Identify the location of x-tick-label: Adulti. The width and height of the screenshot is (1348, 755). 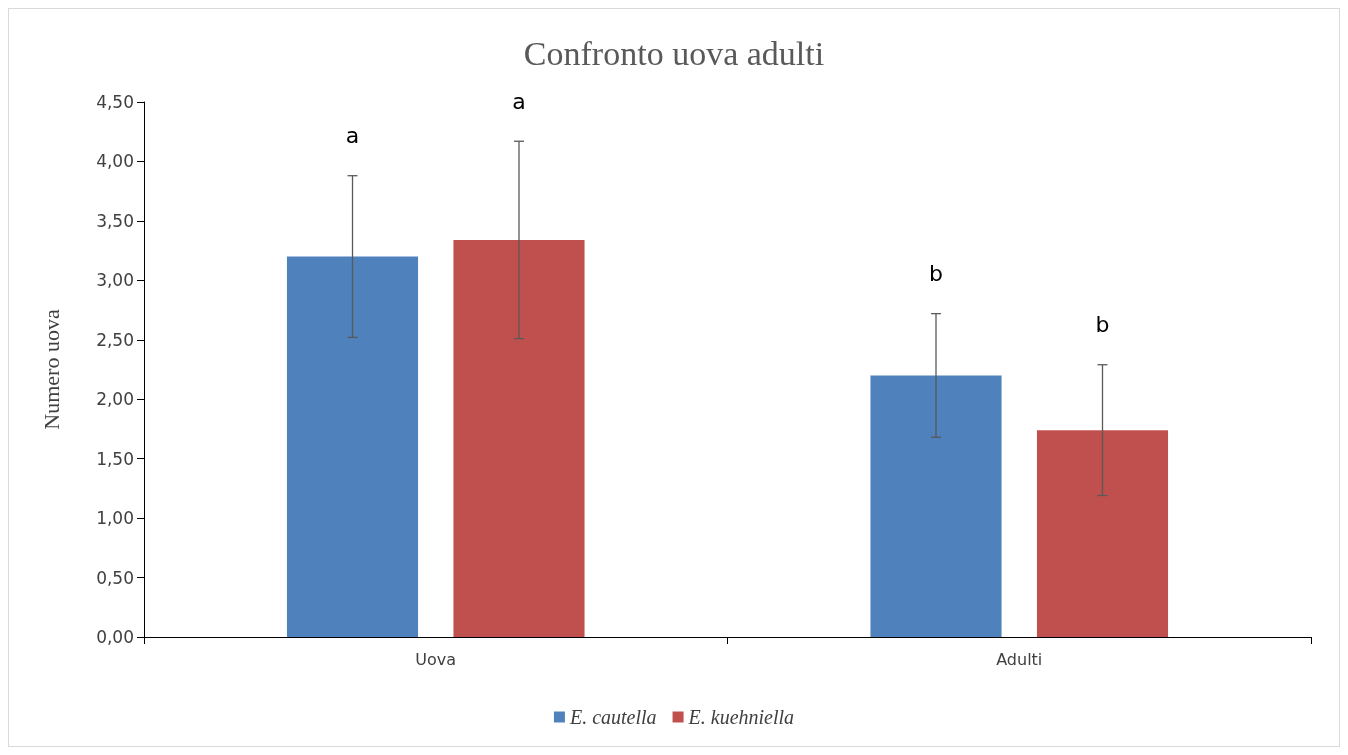
(1019, 659).